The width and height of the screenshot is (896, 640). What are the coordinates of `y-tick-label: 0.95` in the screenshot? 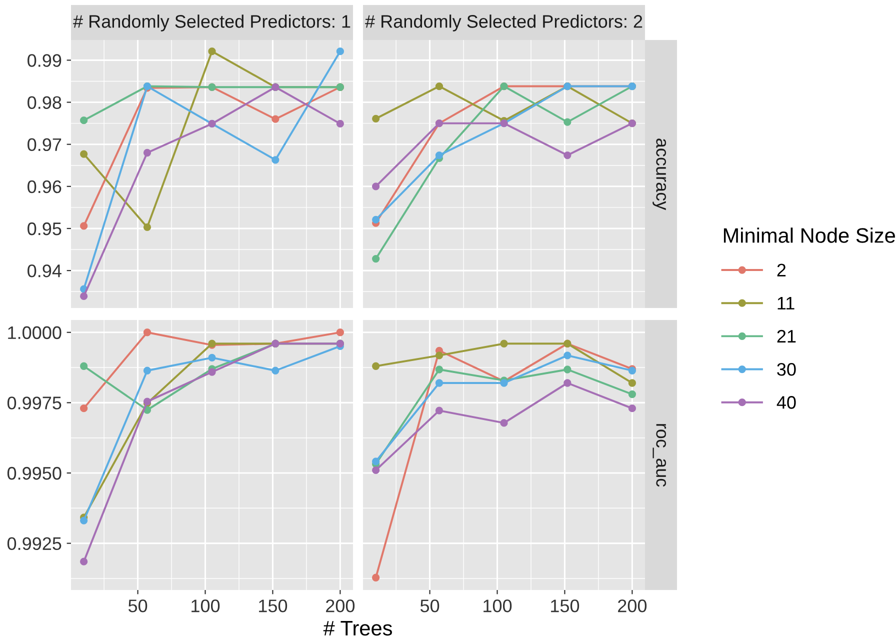 It's located at (45, 229).